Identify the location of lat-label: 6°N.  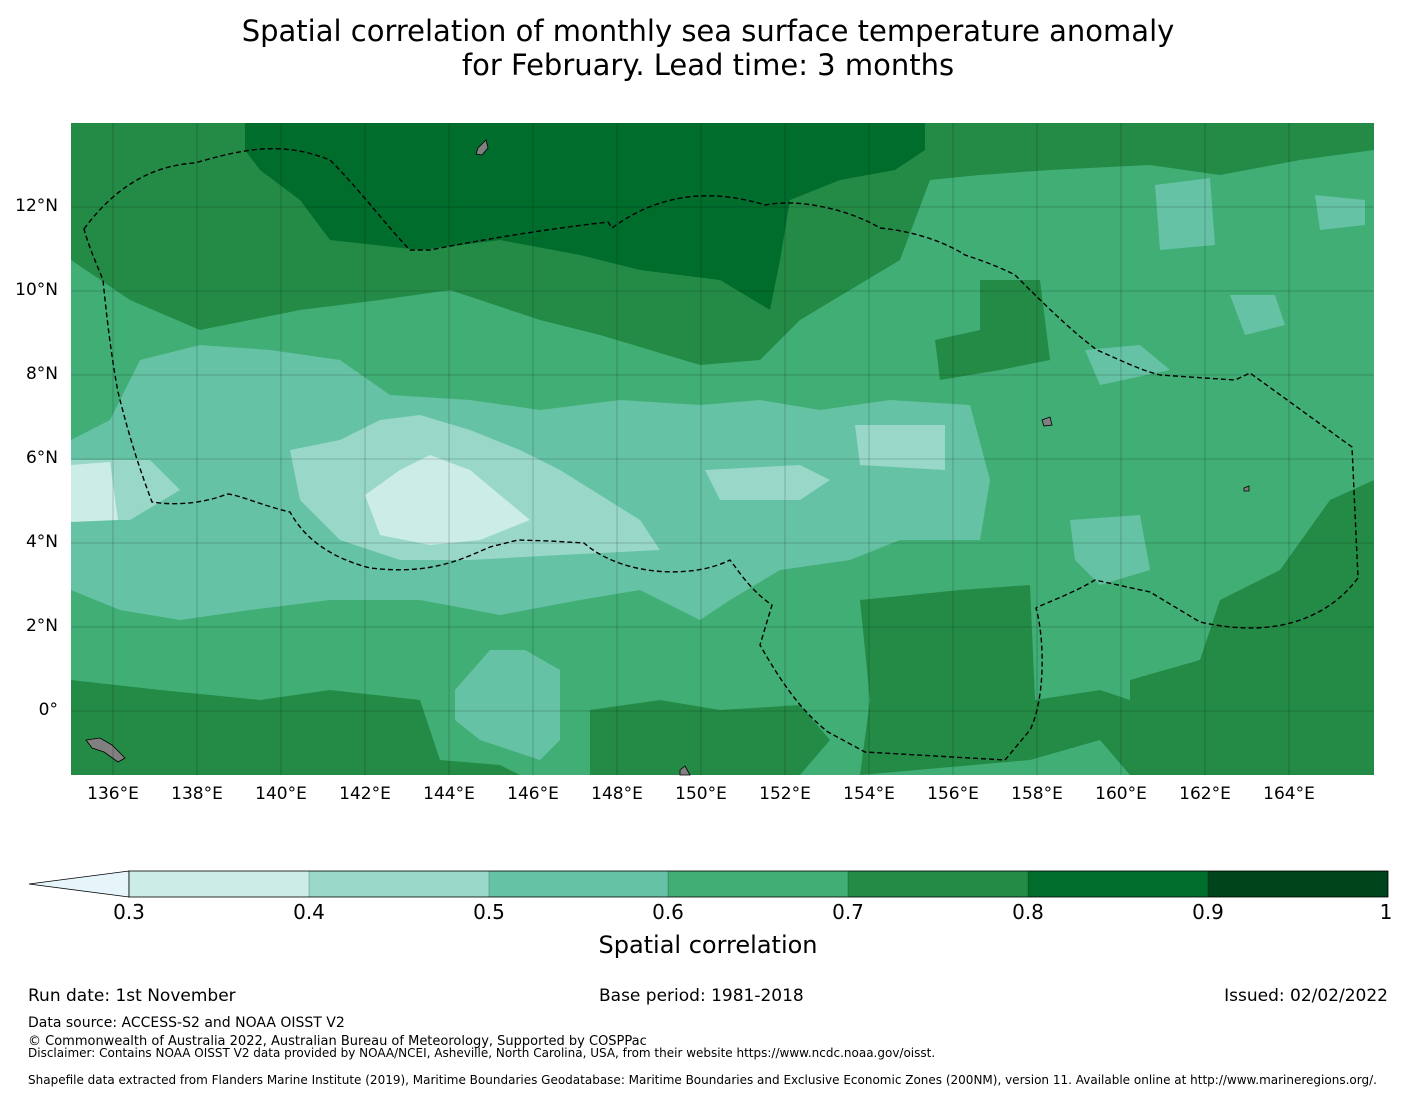
(41, 458).